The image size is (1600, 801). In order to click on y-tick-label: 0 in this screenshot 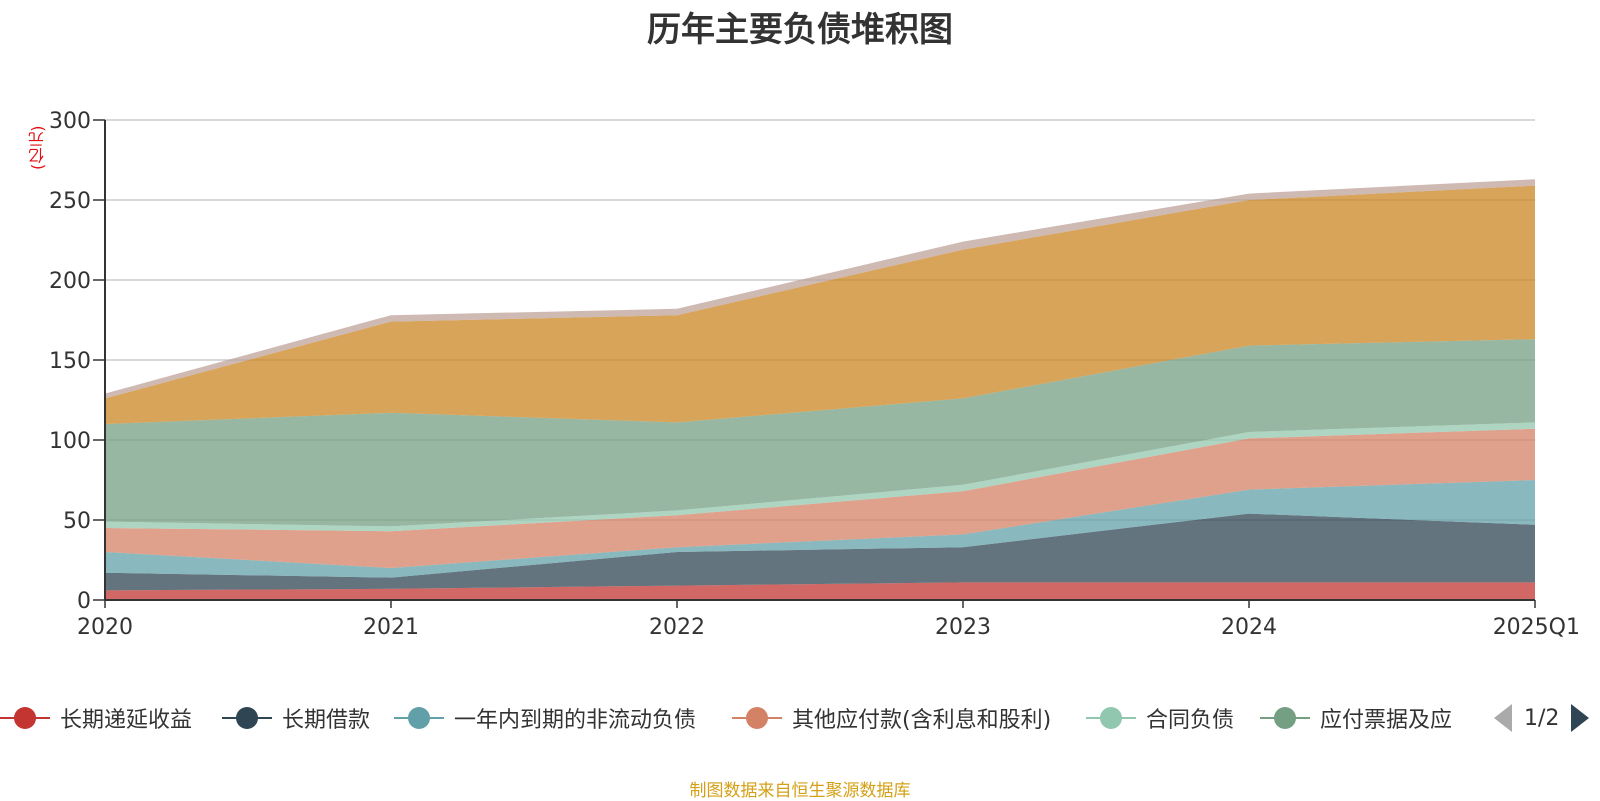, I will do `click(84, 601)`.